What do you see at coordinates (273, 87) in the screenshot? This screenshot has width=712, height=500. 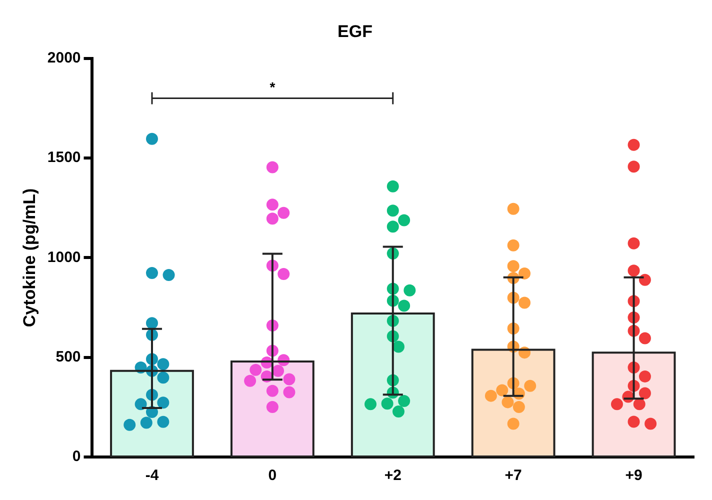 I see `annotation: *` at bounding box center [273, 87].